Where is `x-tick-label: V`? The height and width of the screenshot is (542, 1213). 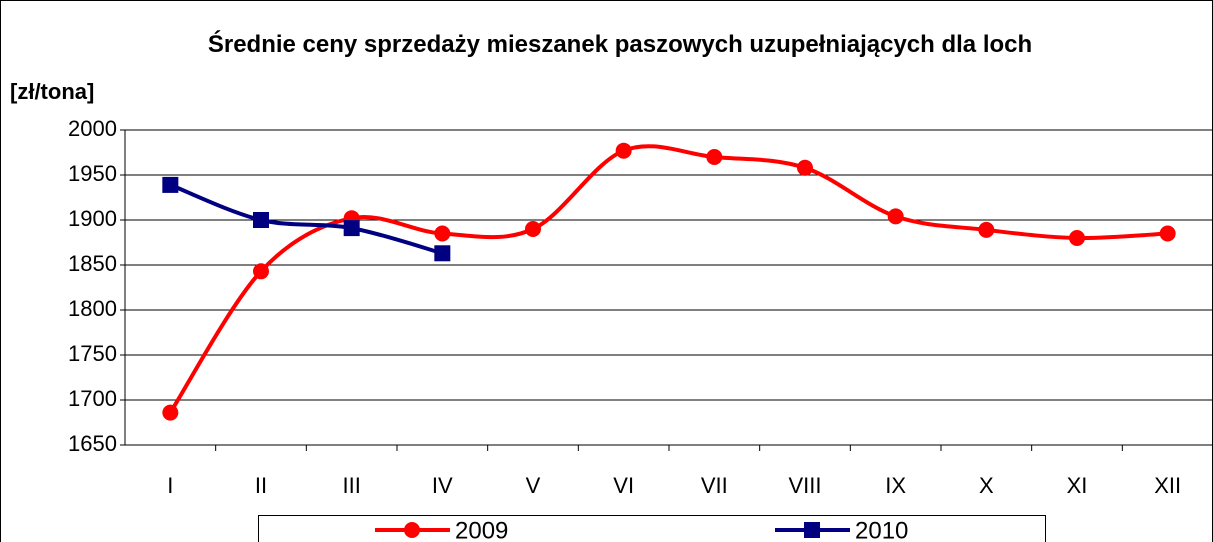 x-tick-label: V is located at coordinates (533, 485).